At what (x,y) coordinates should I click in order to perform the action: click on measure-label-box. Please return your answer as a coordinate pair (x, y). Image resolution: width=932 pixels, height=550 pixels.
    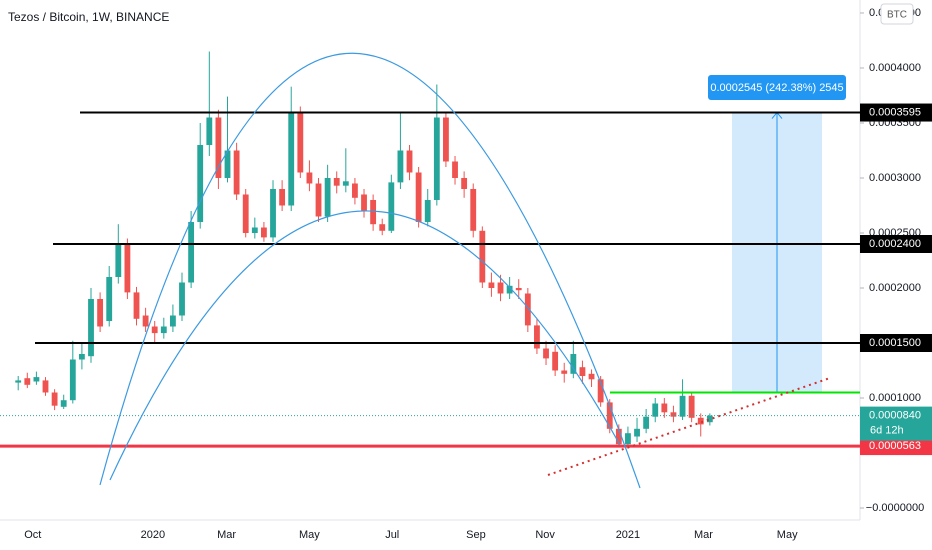
    Looking at the image, I should click on (777, 87).